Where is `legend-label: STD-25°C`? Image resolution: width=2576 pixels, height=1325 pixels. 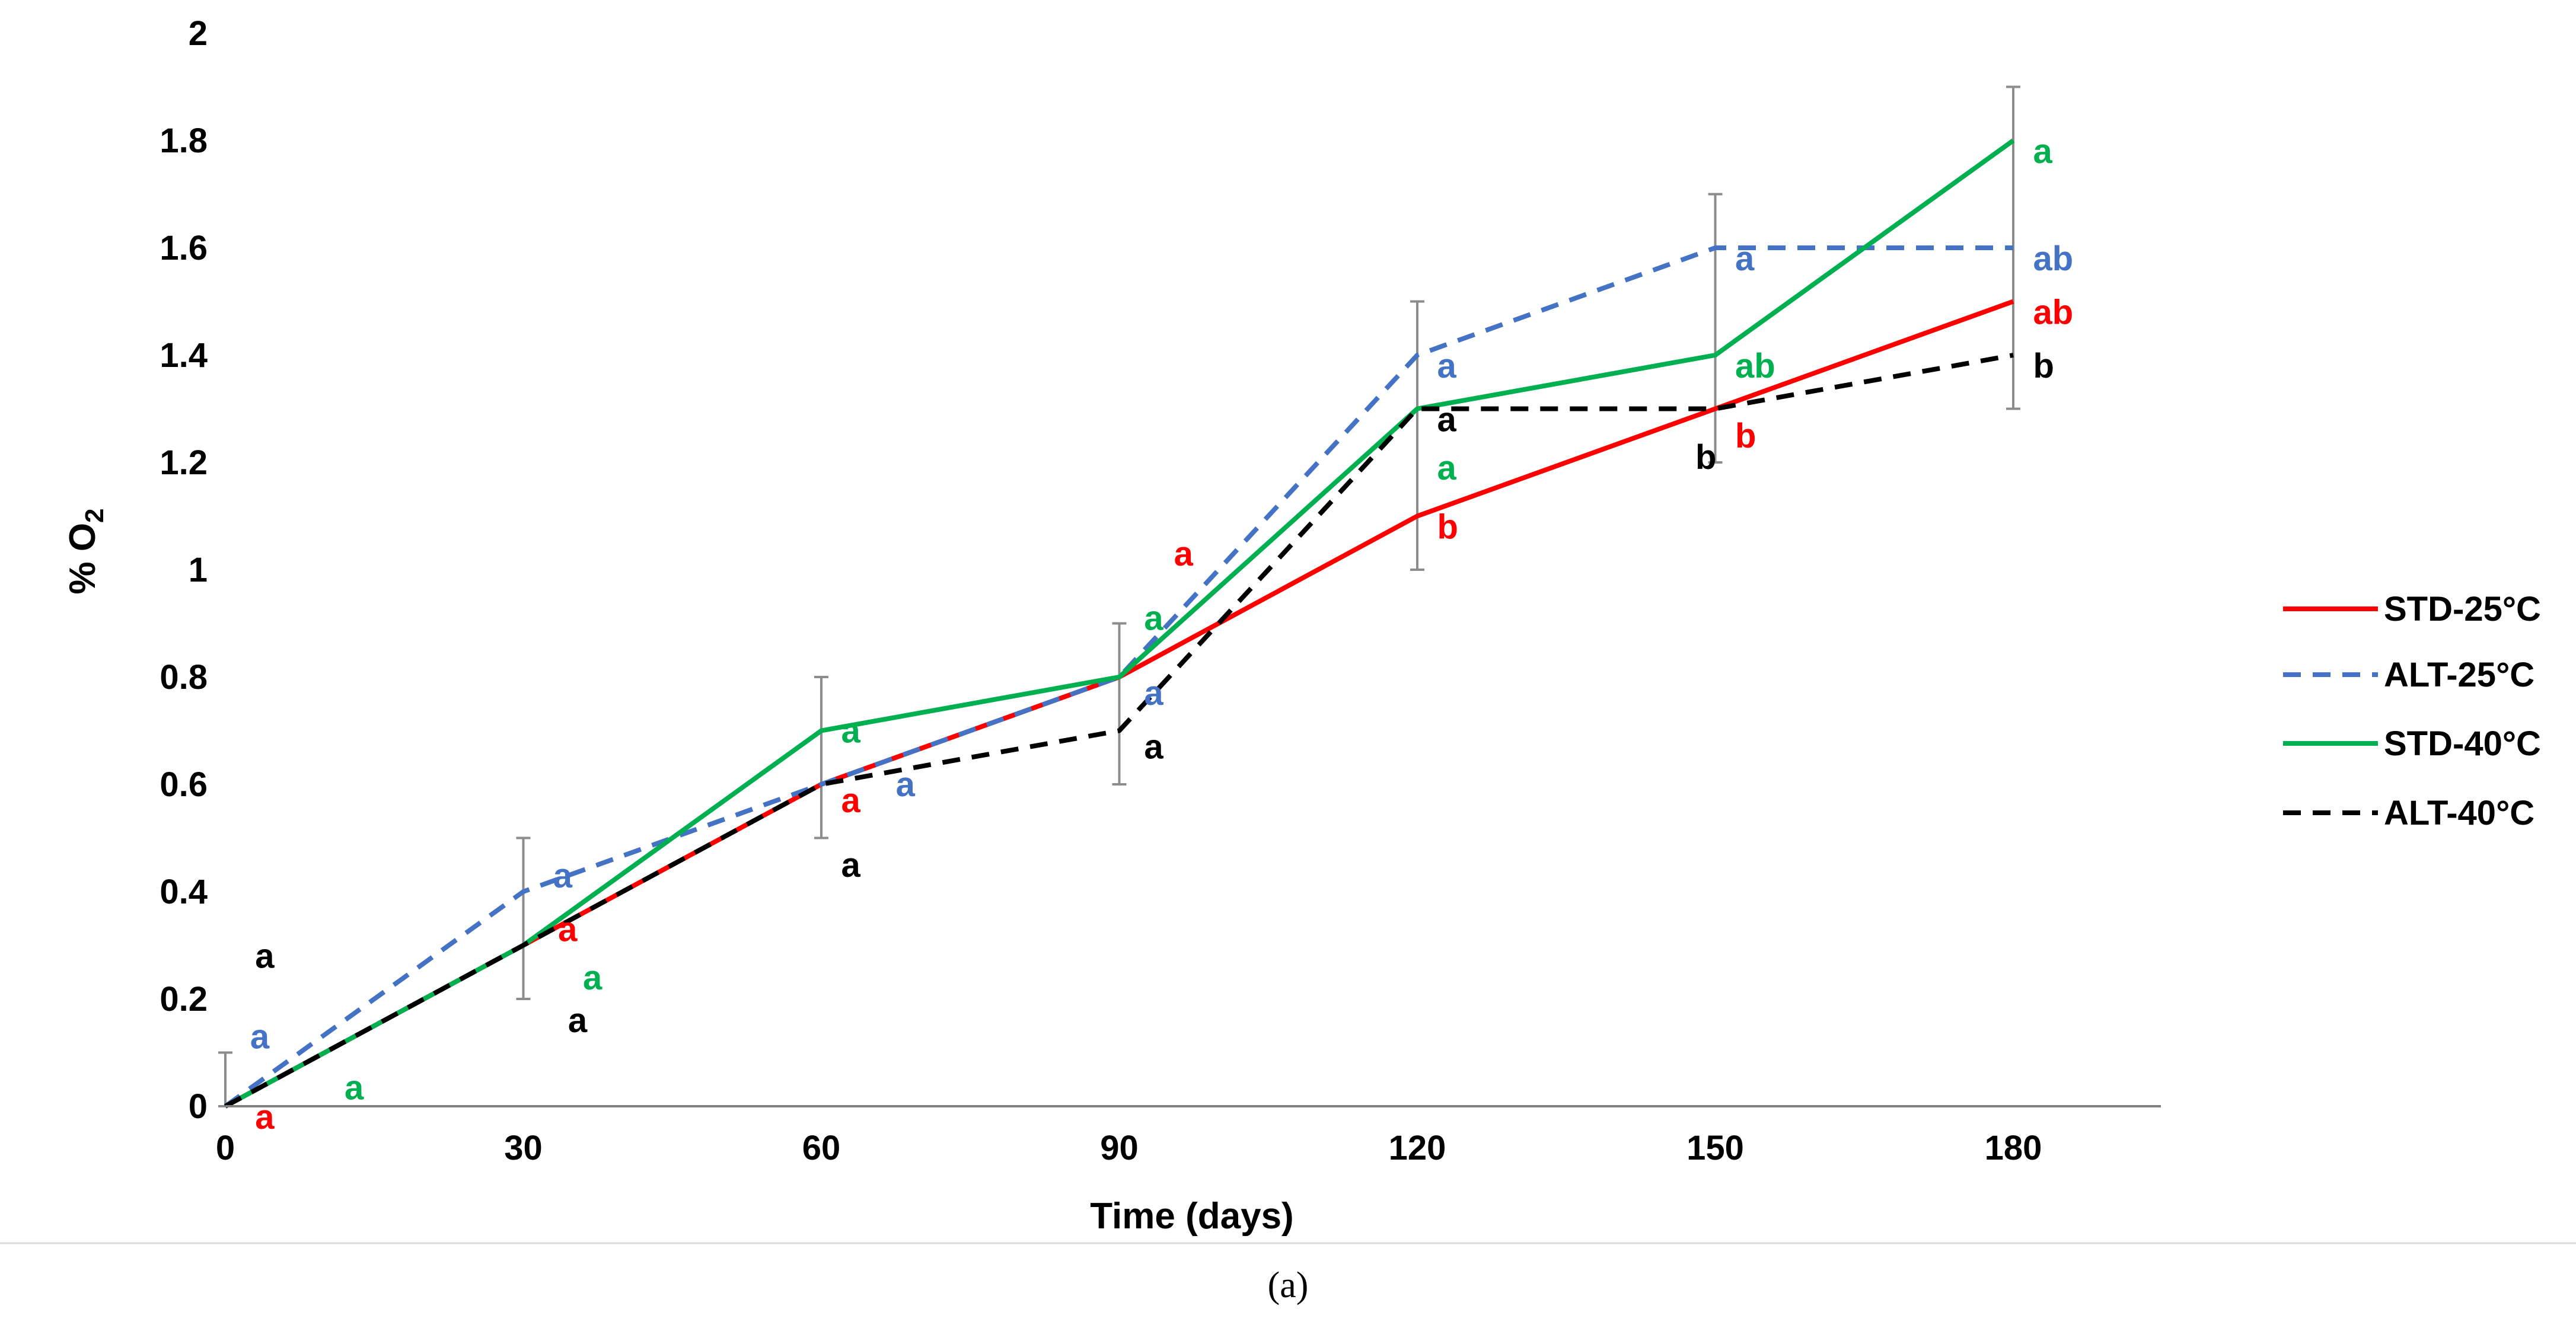 legend-label: STD-25°C is located at coordinates (2462, 609).